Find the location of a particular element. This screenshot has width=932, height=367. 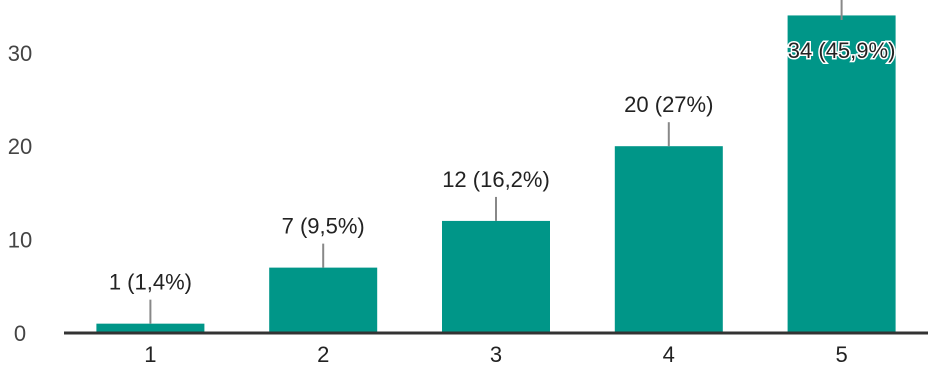

x-tick-label: 4 is located at coordinates (669, 354).